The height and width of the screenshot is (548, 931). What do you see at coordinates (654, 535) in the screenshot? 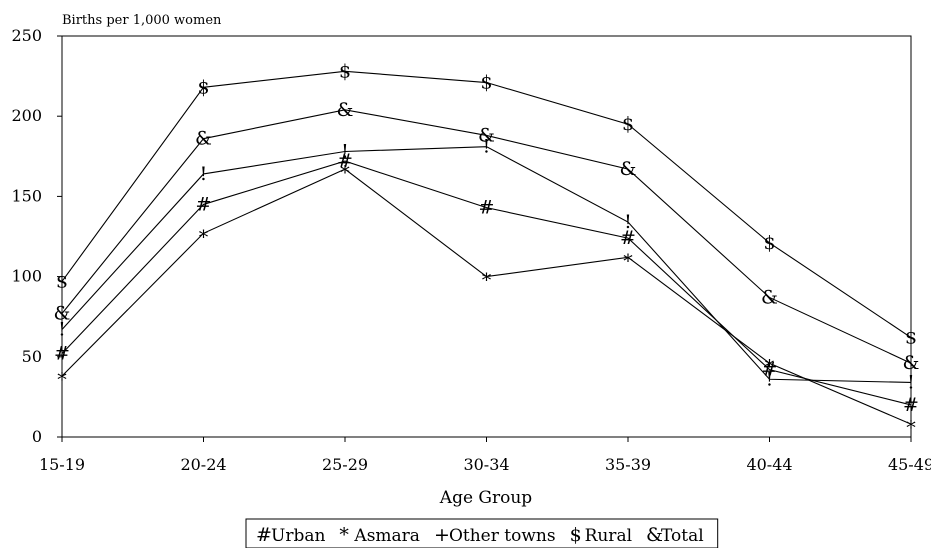
I see `legend-marker: &` at bounding box center [654, 535].